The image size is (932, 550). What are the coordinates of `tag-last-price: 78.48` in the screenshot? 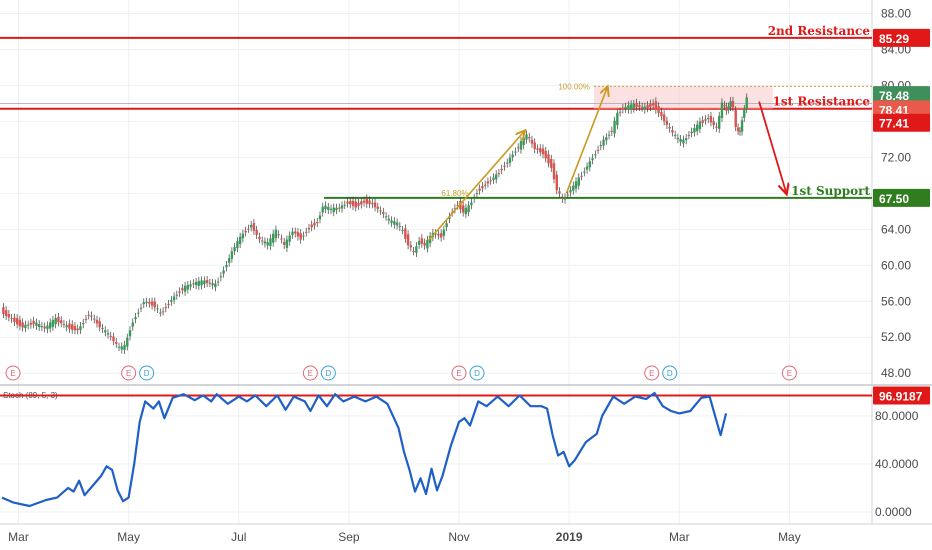 It's located at (894, 96).